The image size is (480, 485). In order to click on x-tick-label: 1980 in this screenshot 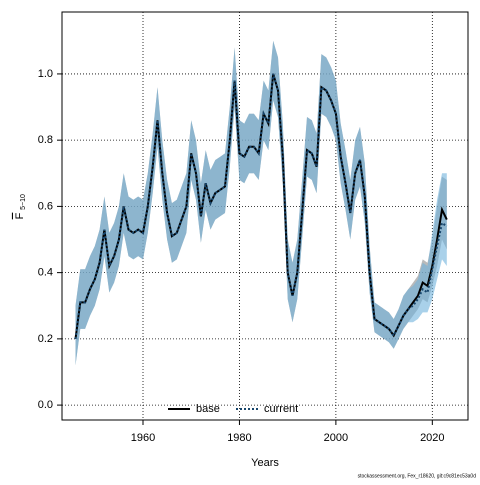, I will do `click(239, 438)`.